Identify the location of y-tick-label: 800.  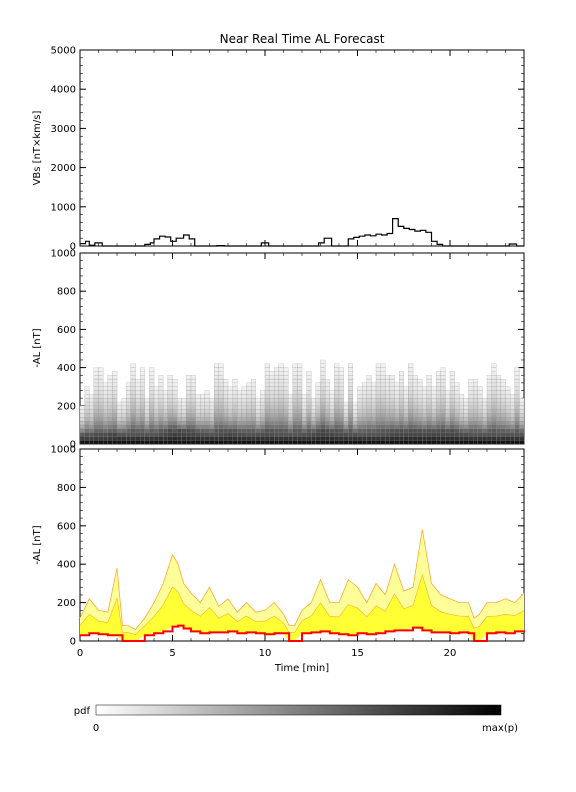
(66, 292).